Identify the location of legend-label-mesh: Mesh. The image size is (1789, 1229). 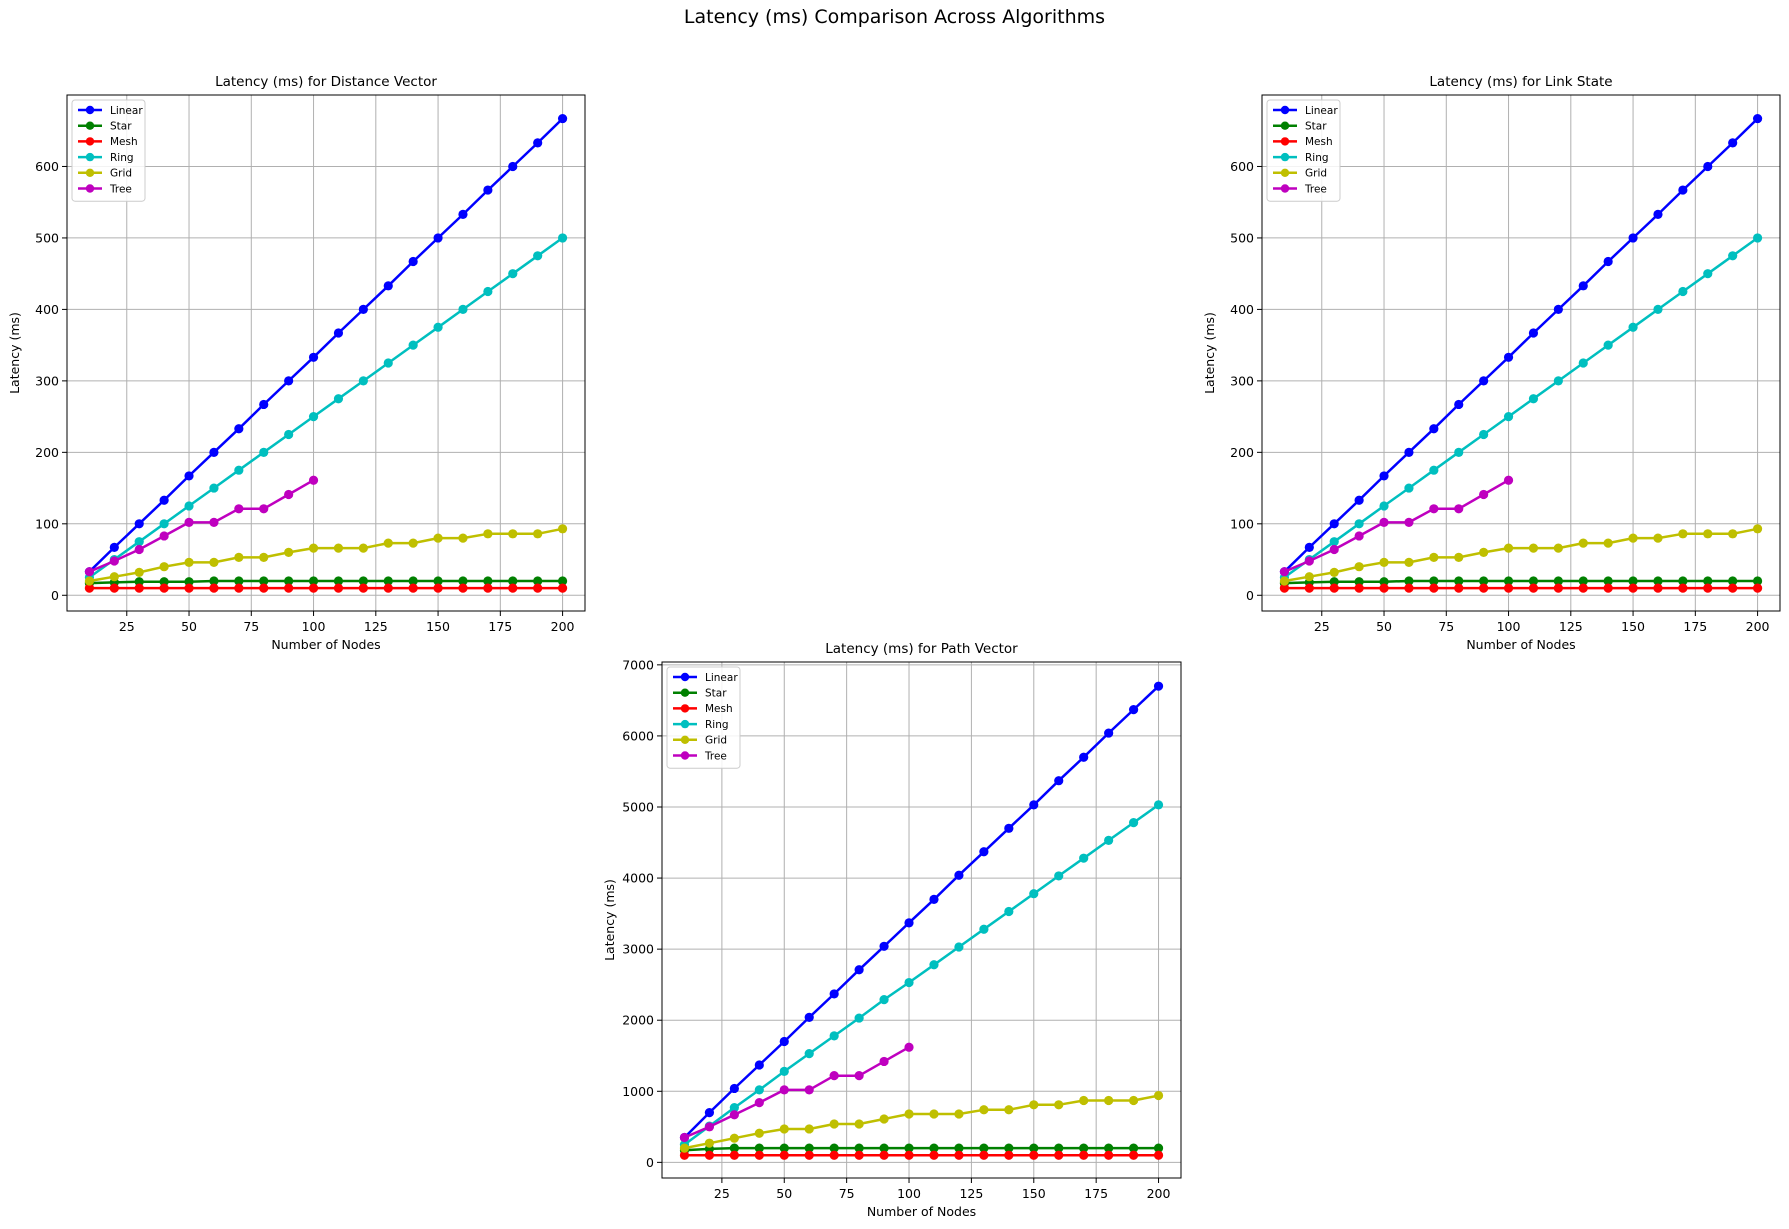
(719, 709).